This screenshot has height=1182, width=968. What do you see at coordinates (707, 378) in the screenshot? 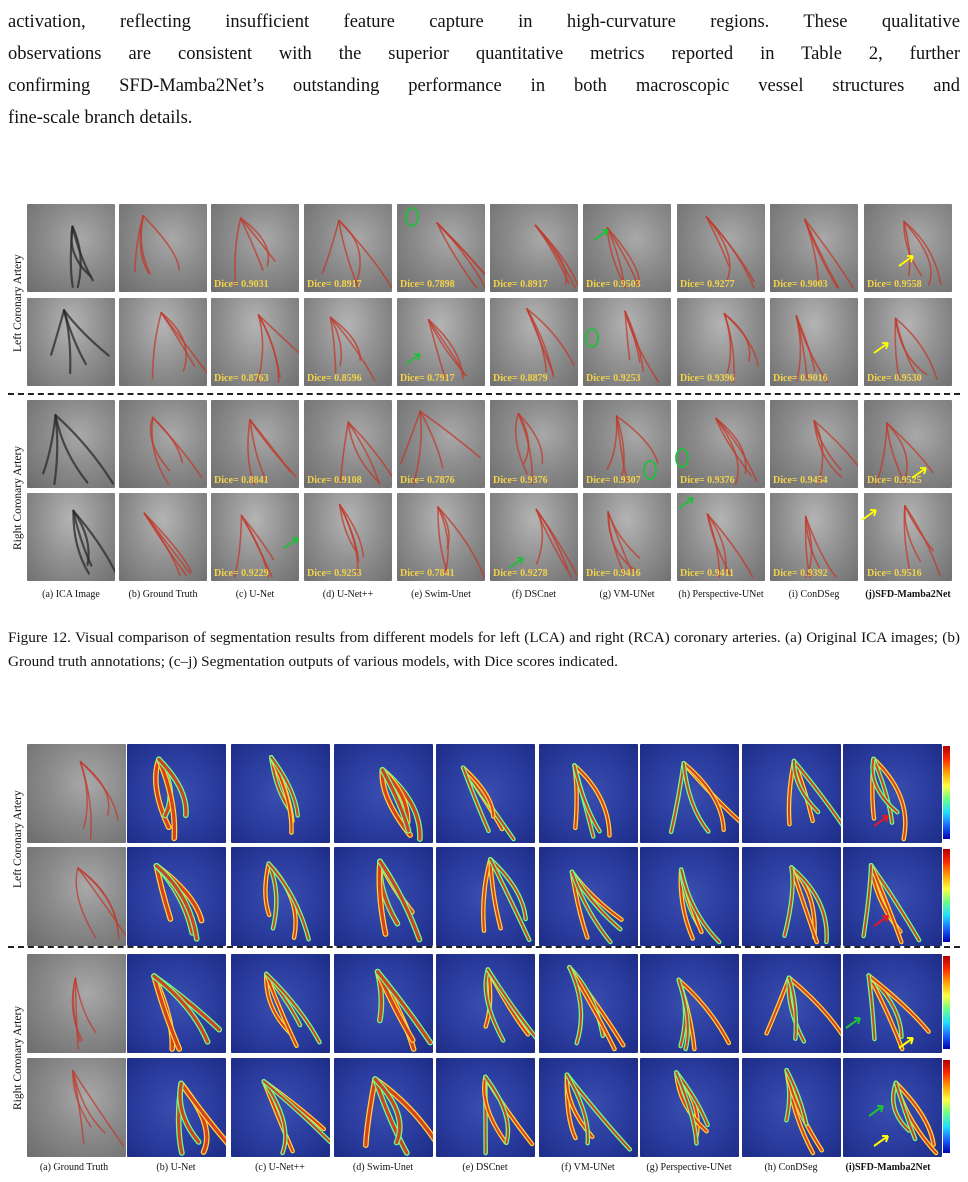
I see `dice-score: Dice= 0.9396` at bounding box center [707, 378].